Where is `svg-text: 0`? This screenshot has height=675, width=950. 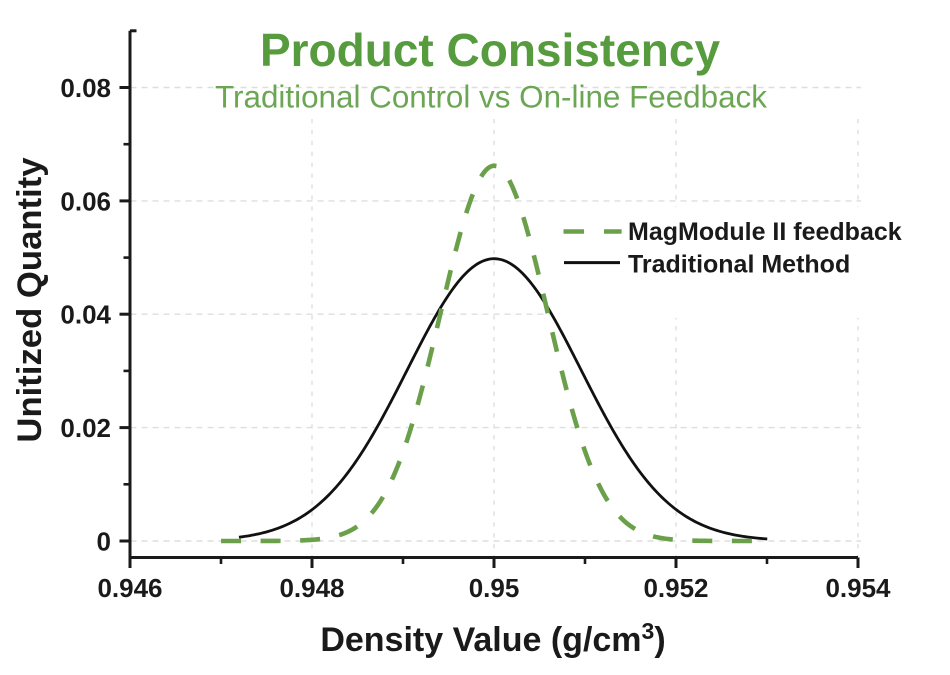
svg-text: 0 is located at coordinates (104, 541).